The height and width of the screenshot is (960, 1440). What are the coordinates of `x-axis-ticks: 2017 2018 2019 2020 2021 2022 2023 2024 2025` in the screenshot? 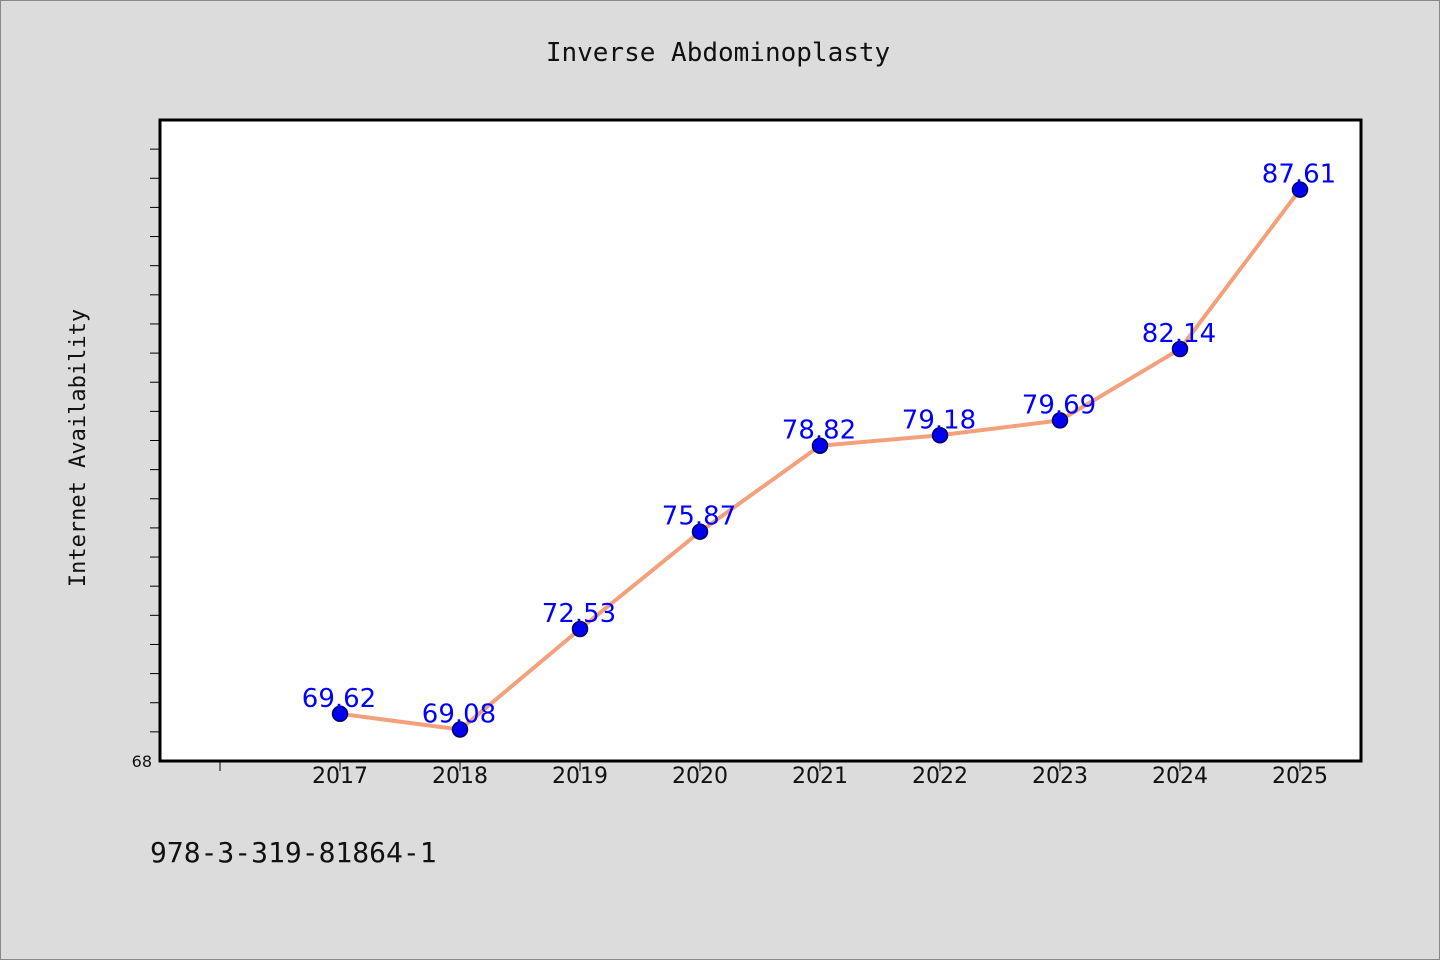 It's located at (773, 775).